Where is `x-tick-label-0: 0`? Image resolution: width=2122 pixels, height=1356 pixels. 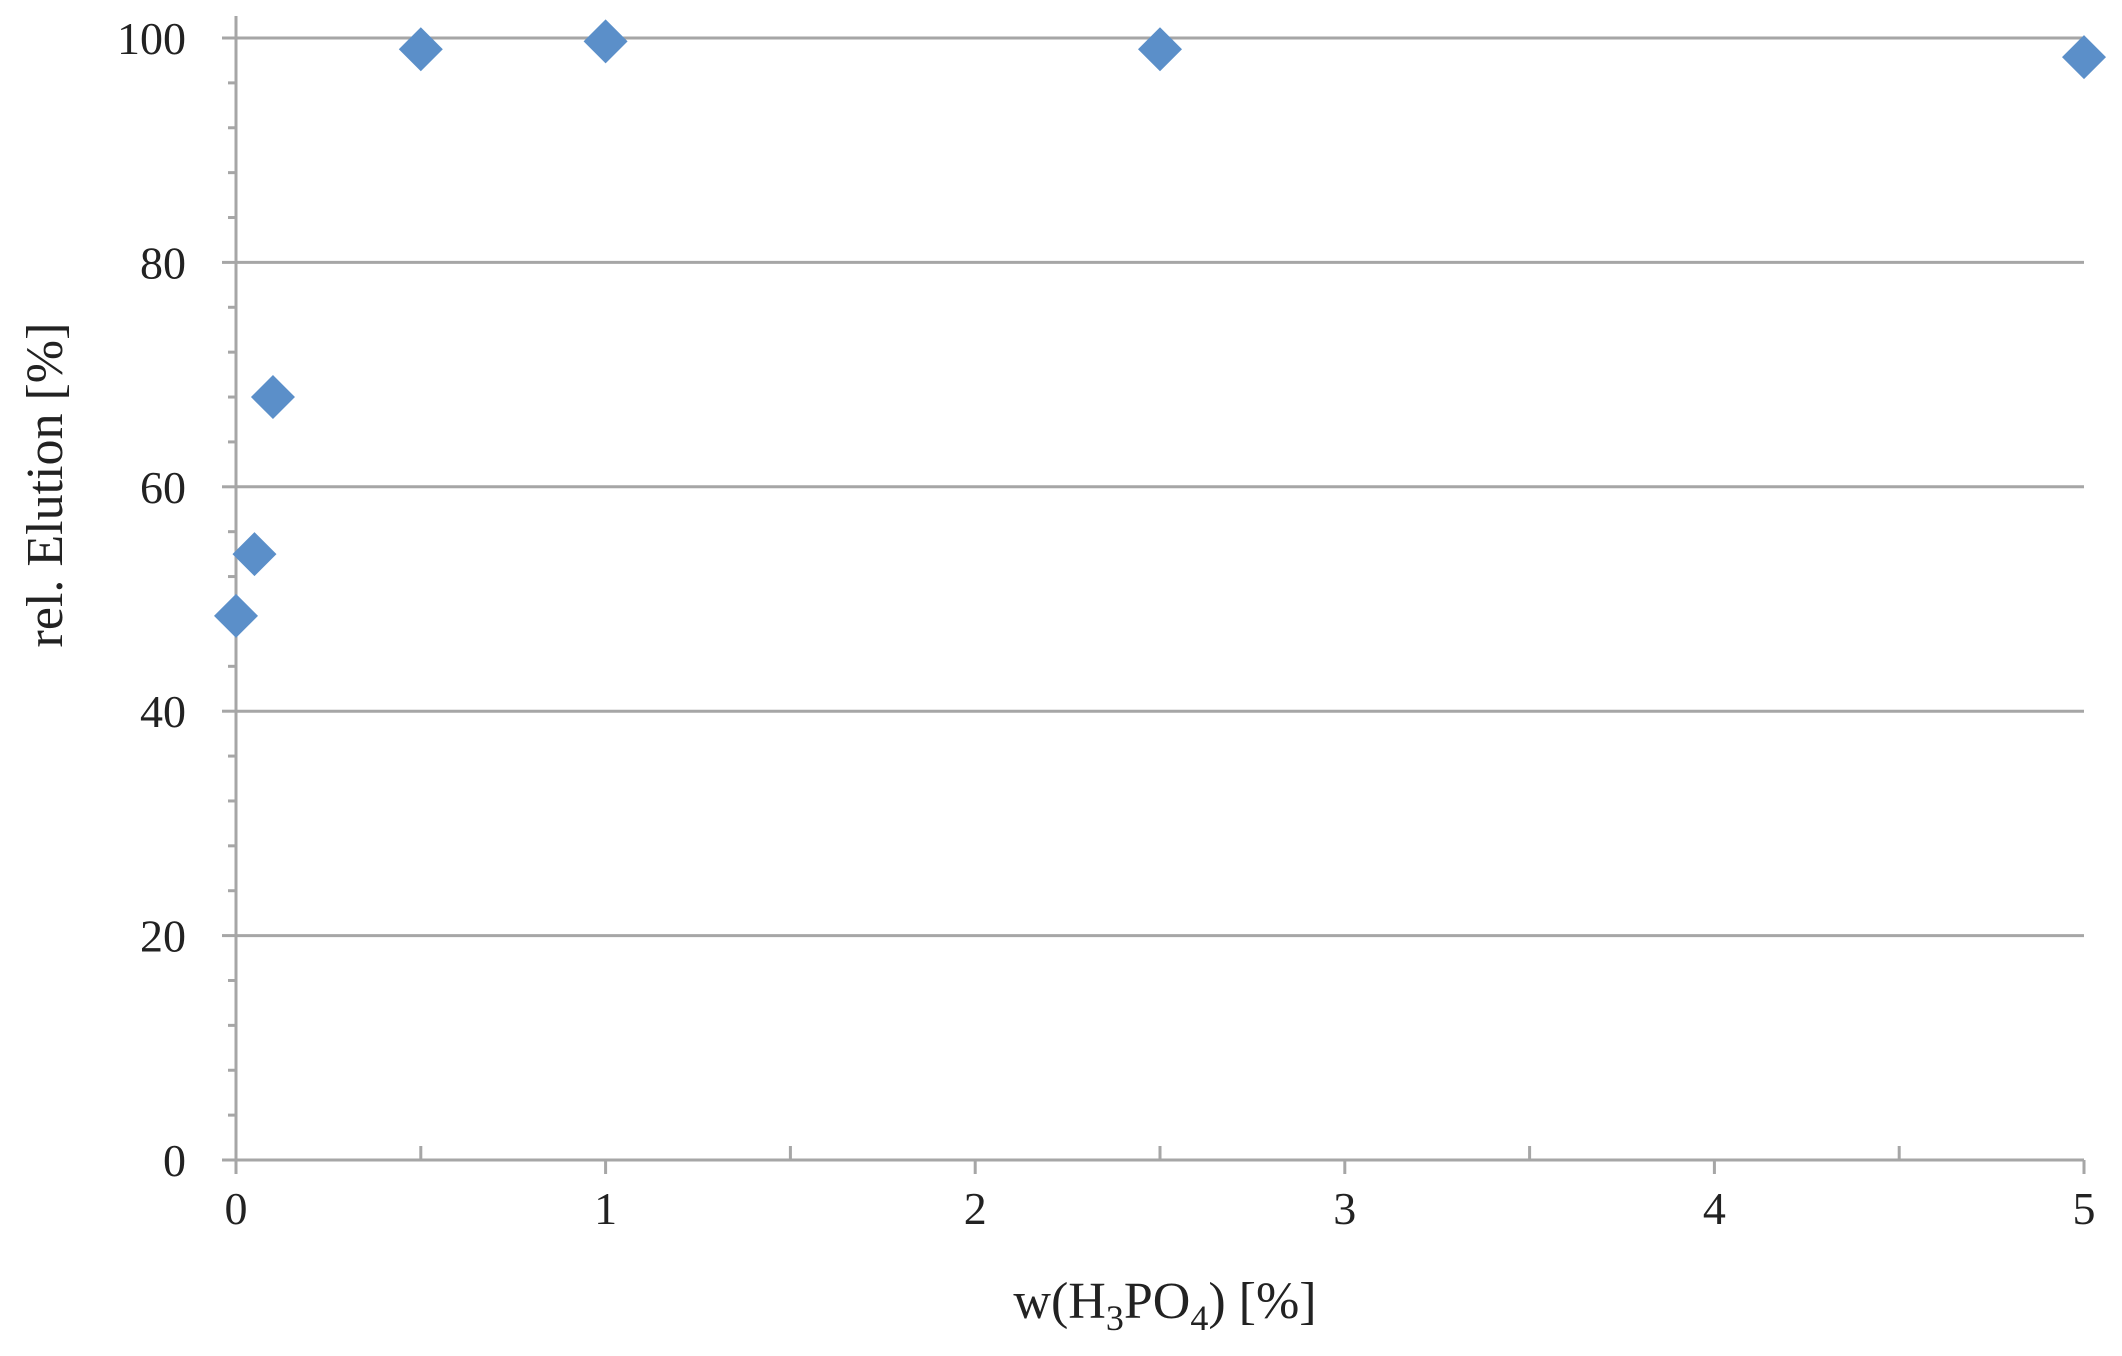
x-tick-label-0: 0 is located at coordinates (236, 1208).